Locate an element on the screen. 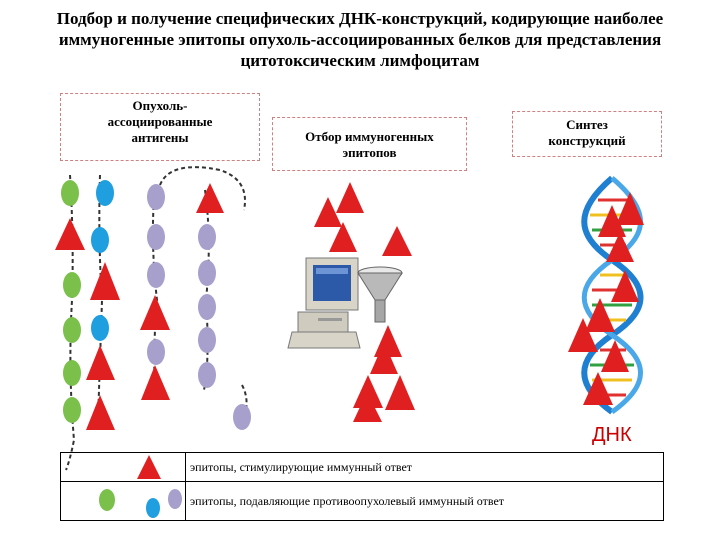 This screenshot has height=540, width=720. selection-box: Отбор иммуногенных эпитопов is located at coordinates (369, 144).